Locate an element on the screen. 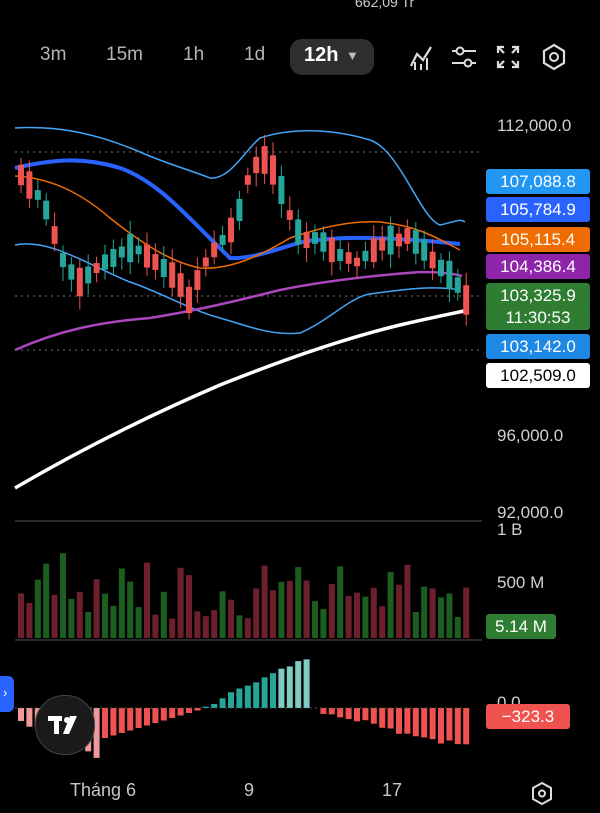 Image resolution: width=600 pixels, height=813 pixels. settings-sliders-icon is located at coordinates (464, 57).